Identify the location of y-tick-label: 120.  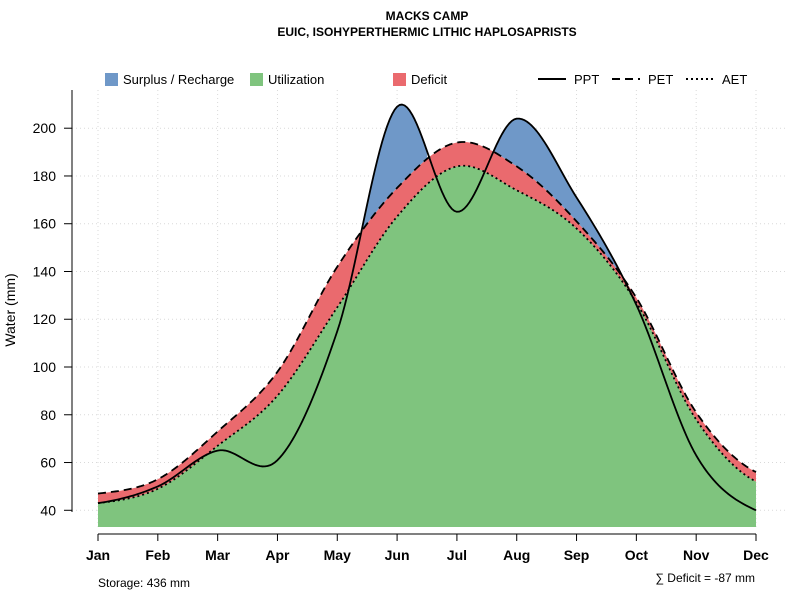
(45, 319).